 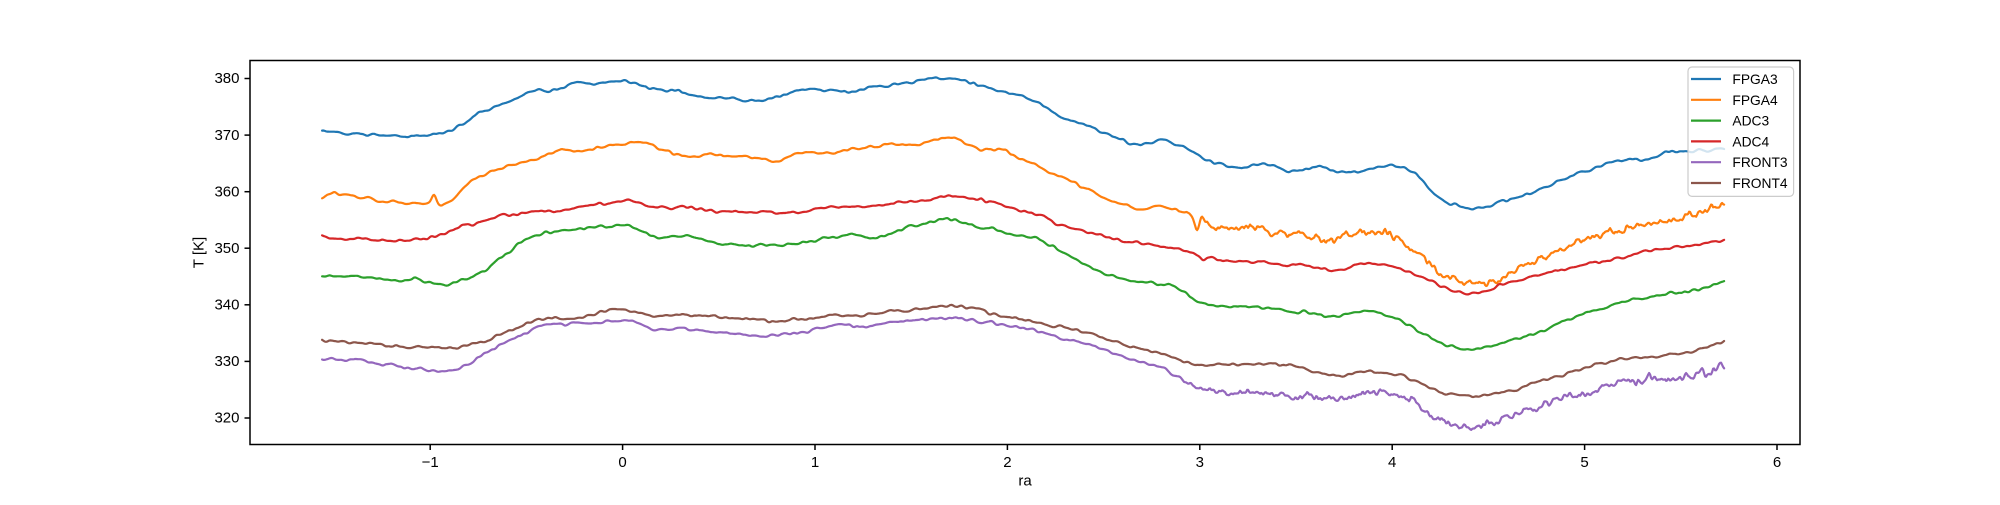 I want to click on svg-text: 350, so click(x=226, y=248).